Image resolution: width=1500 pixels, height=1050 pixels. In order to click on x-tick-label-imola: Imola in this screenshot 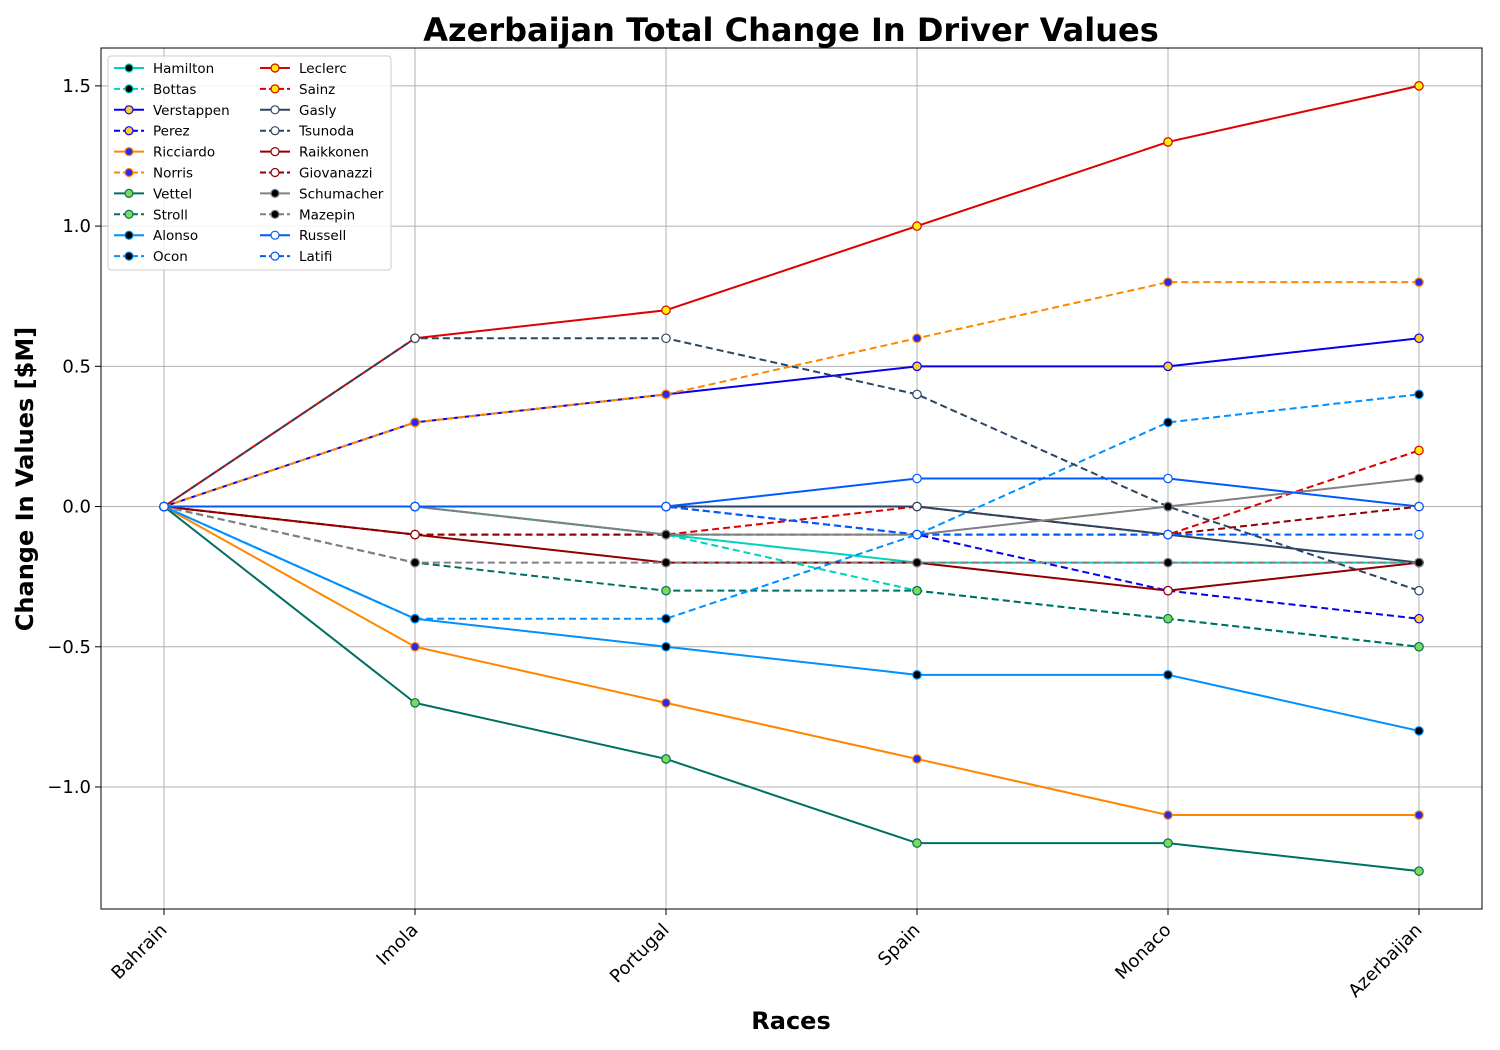, I will do `click(397, 945)`.